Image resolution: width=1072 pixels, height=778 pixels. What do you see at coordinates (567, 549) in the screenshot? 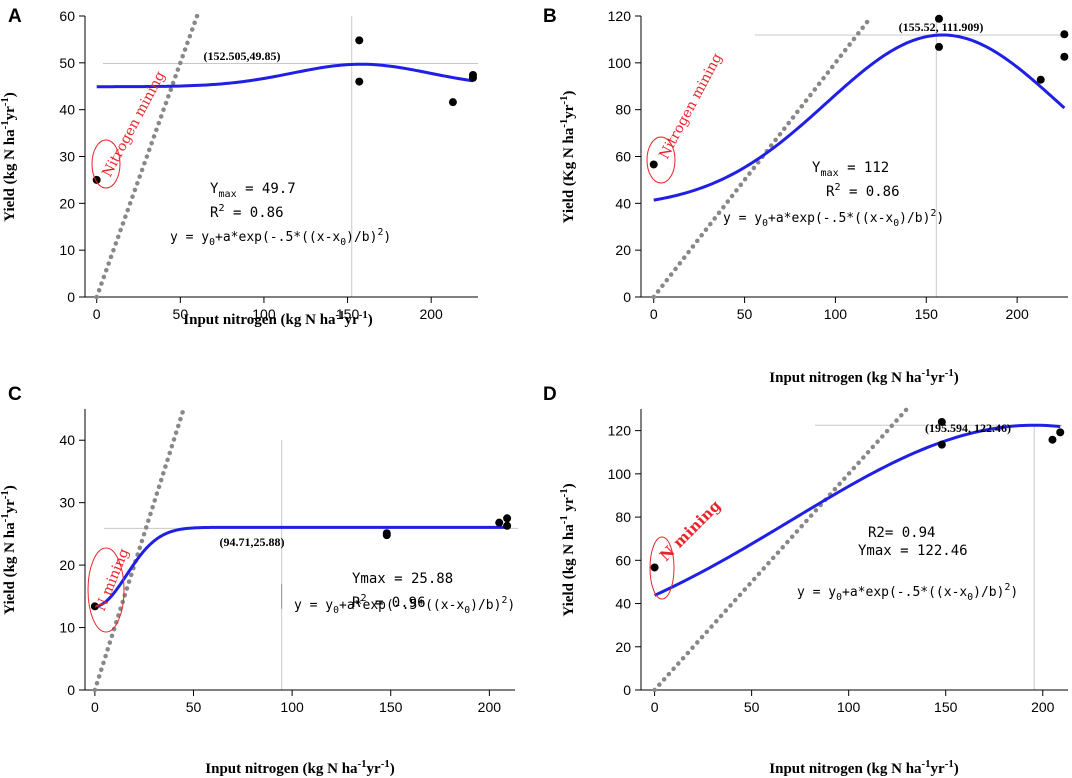
I see `y-axis-title: Yield (kg N ha-1 yr-1)` at bounding box center [567, 549].